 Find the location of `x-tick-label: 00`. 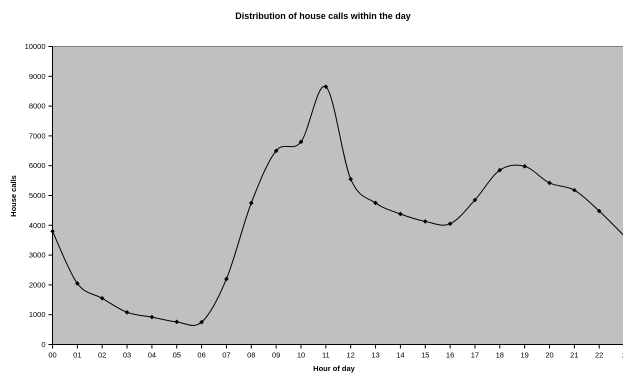

x-tick-label: 00 is located at coordinates (52, 355).